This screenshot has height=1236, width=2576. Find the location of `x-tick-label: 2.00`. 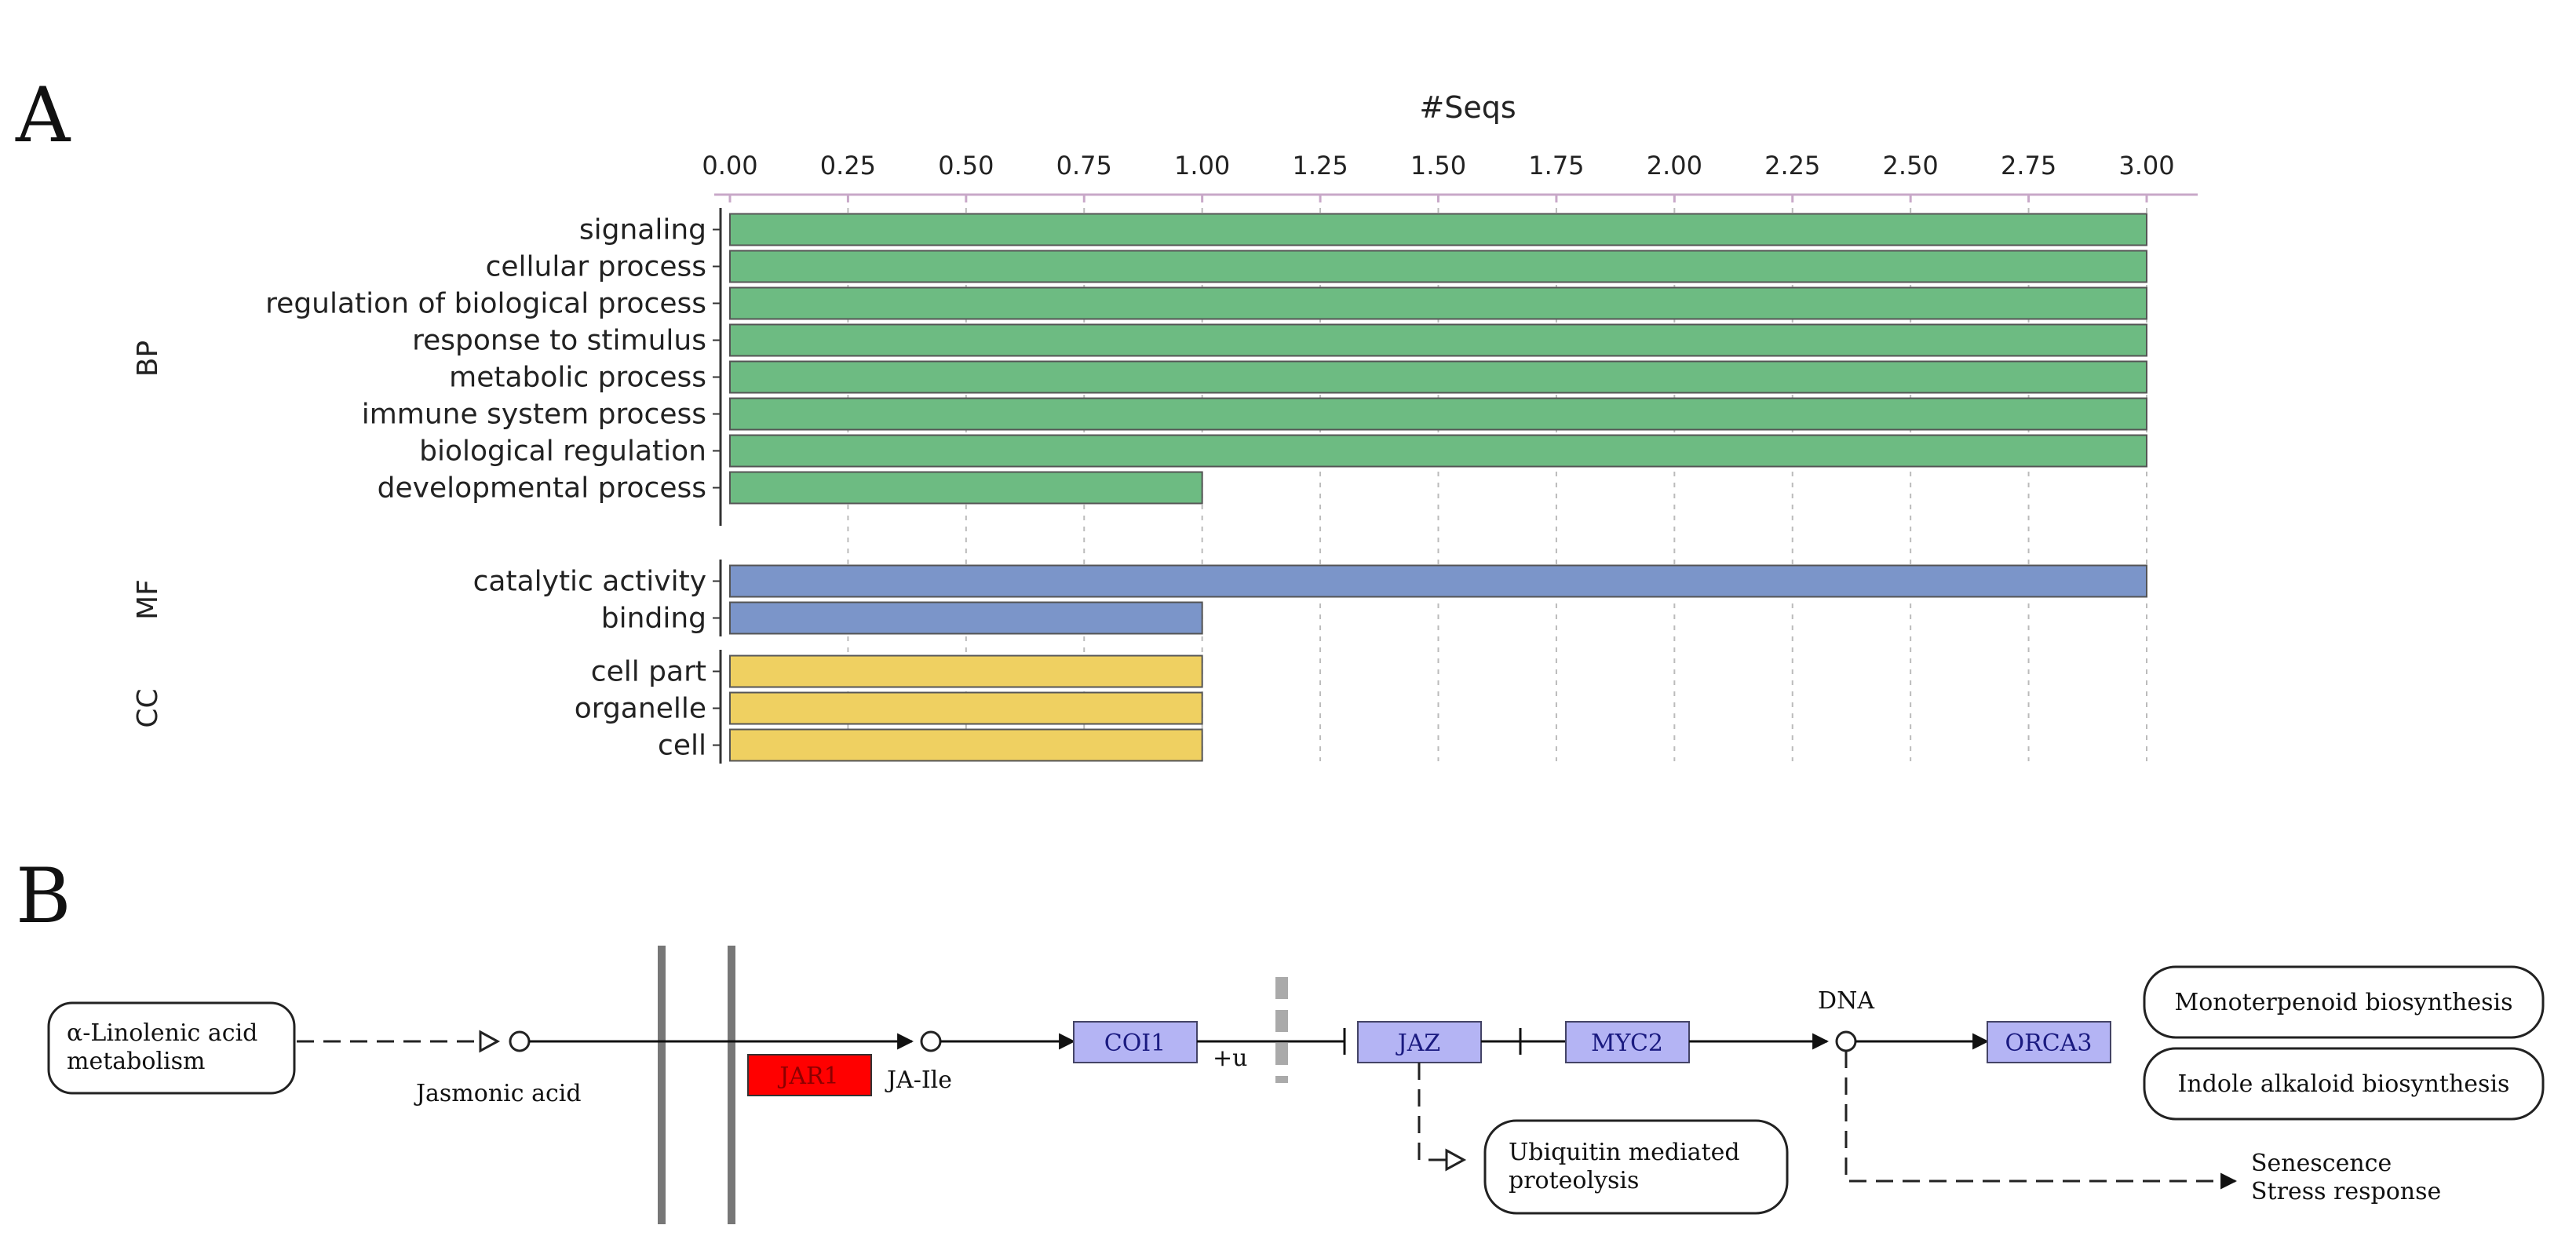

x-tick-label: 2.00 is located at coordinates (1675, 165).